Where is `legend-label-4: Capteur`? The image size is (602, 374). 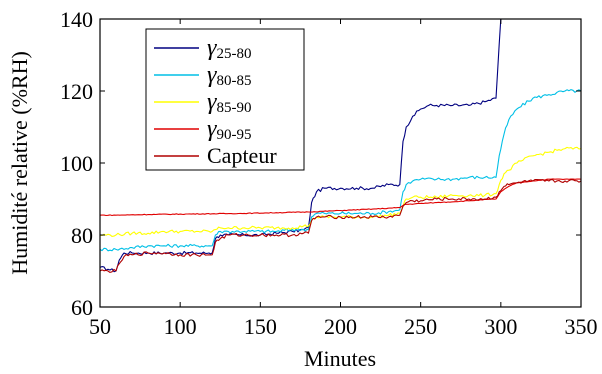
legend-label-4: Capteur is located at coordinates (242, 155).